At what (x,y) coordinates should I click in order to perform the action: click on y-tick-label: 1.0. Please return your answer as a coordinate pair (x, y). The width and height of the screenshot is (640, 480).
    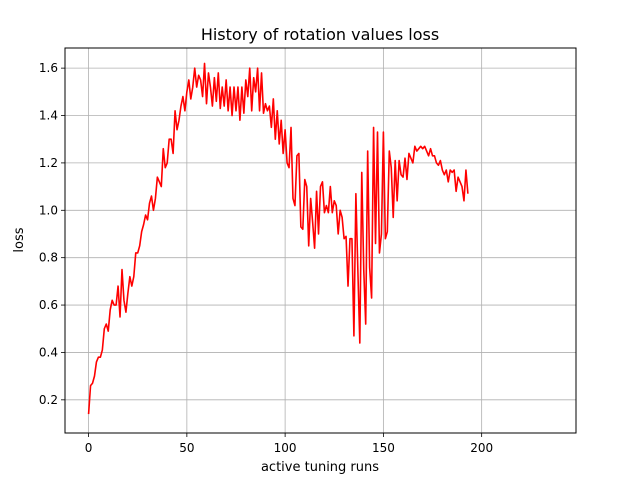
    Looking at the image, I should click on (48, 210).